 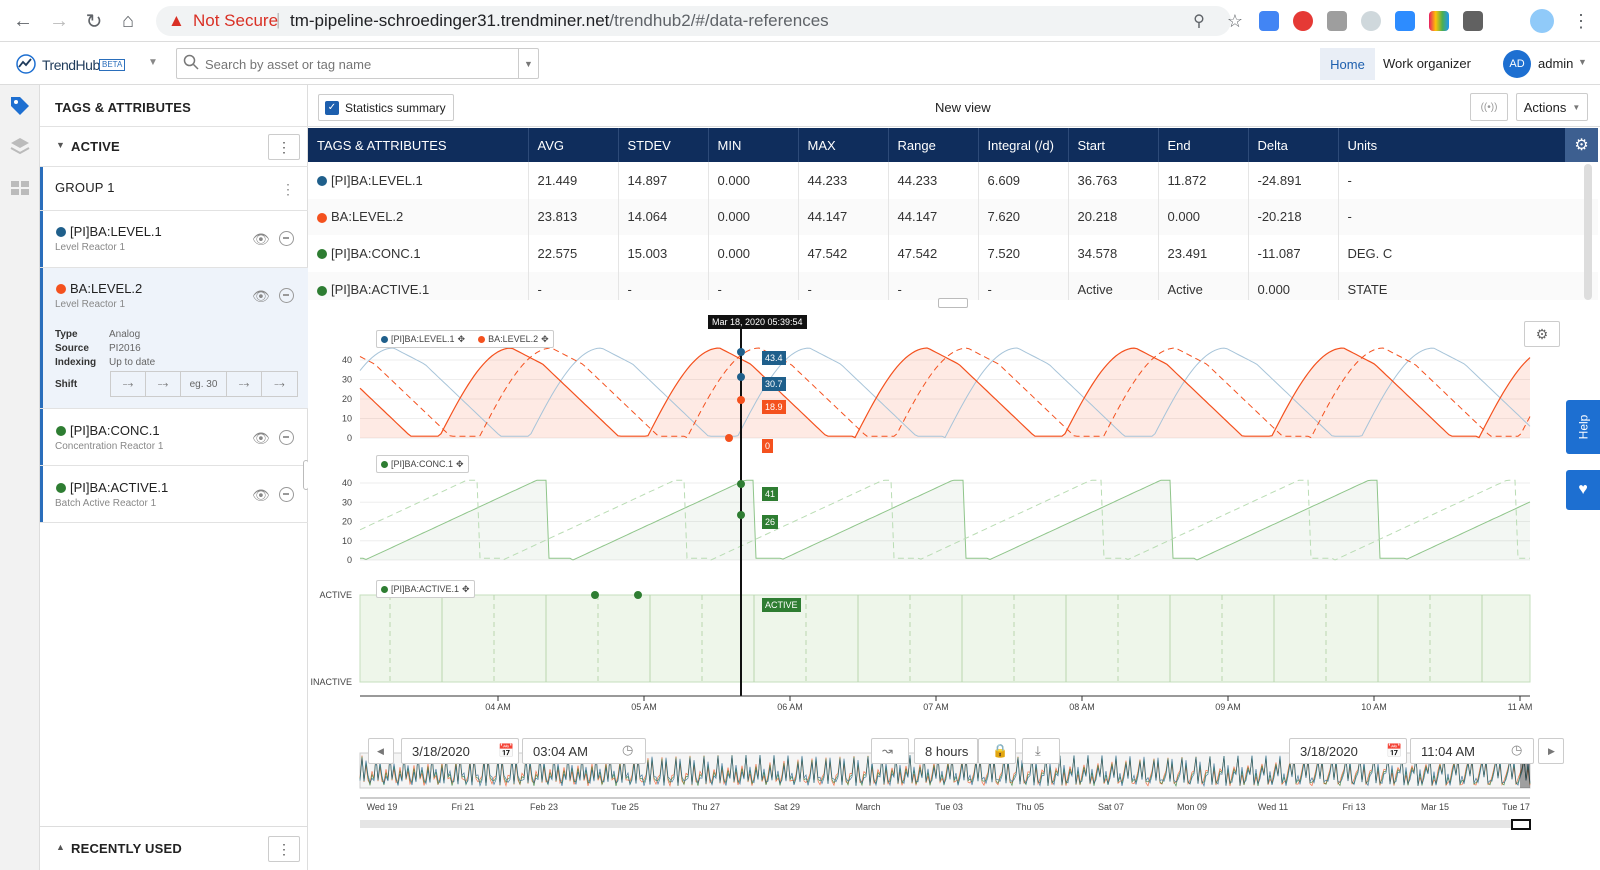 What do you see at coordinates (953, 303) in the screenshot?
I see `table-resize-handle` at bounding box center [953, 303].